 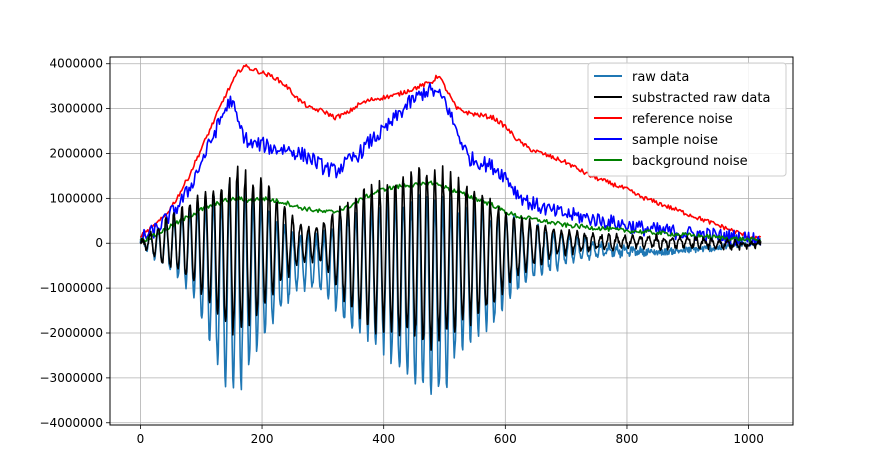 What do you see at coordinates (383, 439) in the screenshot?
I see `x-tick-label: 400` at bounding box center [383, 439].